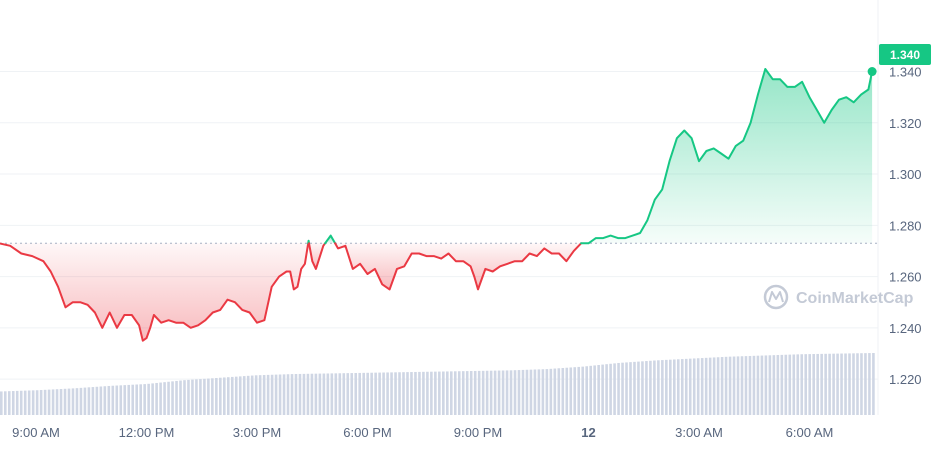 This screenshot has width=931, height=450. What do you see at coordinates (147, 432) in the screenshot?
I see `x-tick-label: 12:00 PM` at bounding box center [147, 432].